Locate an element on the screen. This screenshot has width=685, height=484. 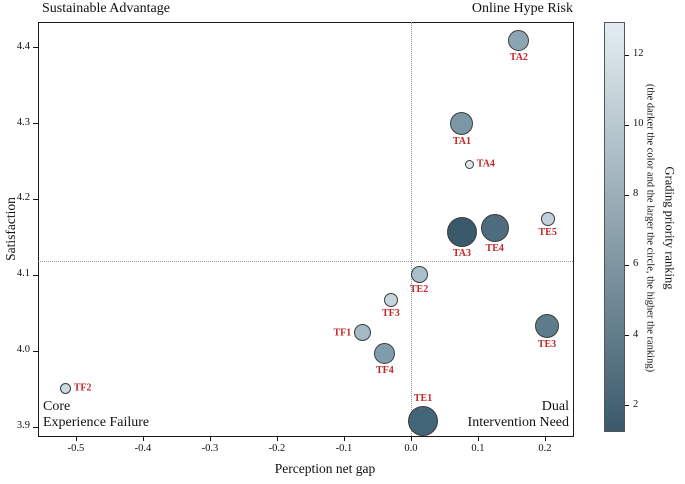
point-TE3 is located at coordinates (547, 325).